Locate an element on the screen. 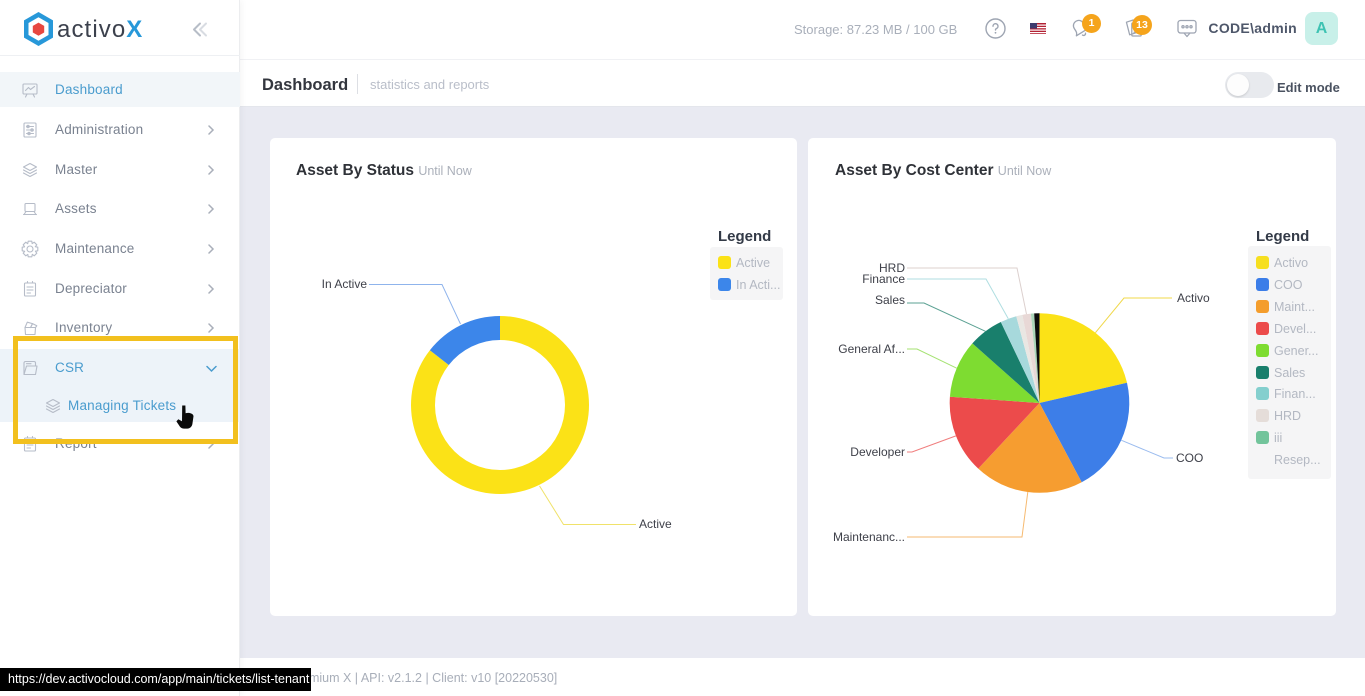  svg-text: Developer is located at coordinates (877, 452).